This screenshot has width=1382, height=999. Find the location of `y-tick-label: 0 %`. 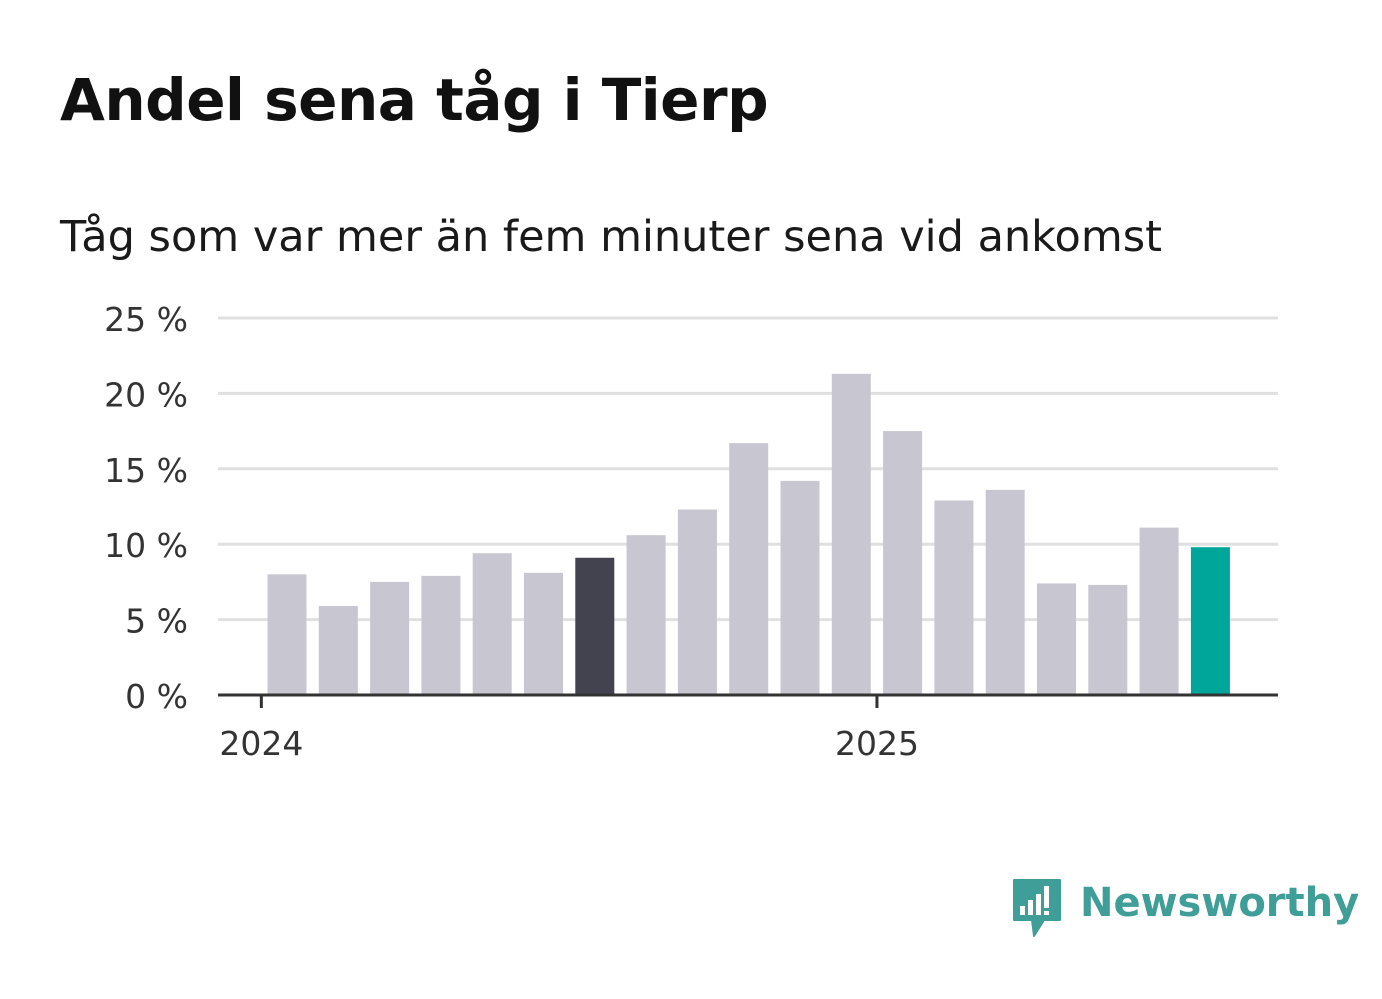

y-tick-label: 0 % is located at coordinates (156, 696).